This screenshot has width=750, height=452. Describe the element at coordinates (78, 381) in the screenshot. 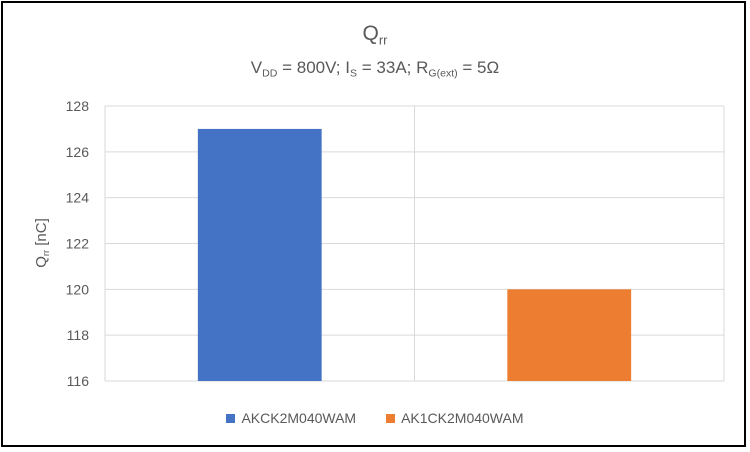

I see `y-tick-label: 116` at that location.